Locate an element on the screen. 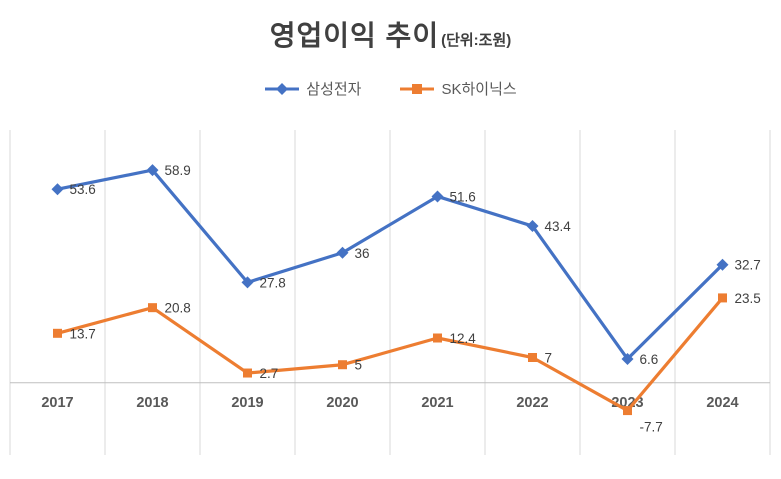 This screenshot has height=479, width=781. data-label: 12.4 is located at coordinates (463, 338).